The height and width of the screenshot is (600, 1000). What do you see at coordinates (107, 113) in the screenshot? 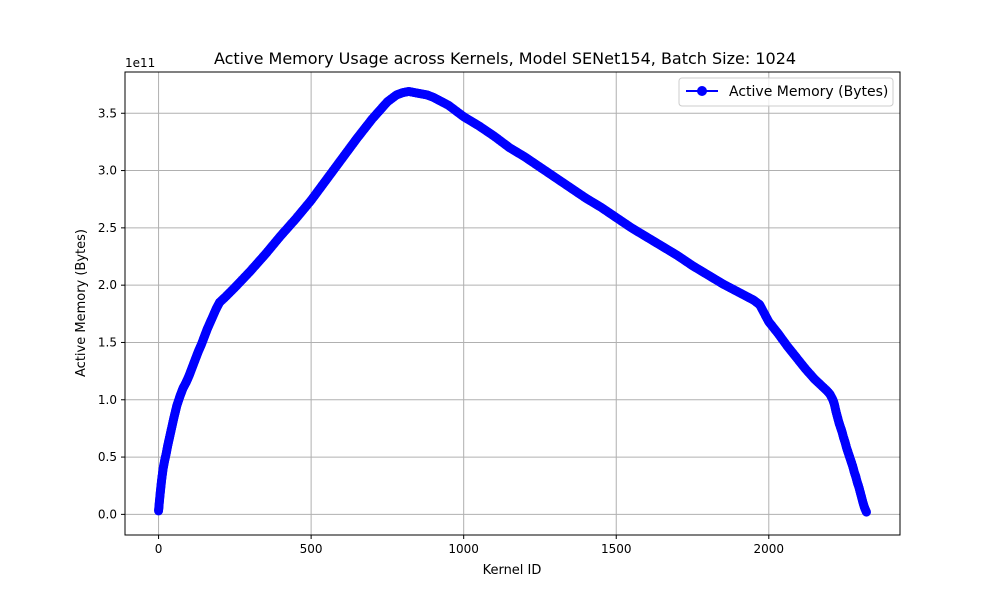
I see `y-tick-label: 3.5` at bounding box center [107, 113].